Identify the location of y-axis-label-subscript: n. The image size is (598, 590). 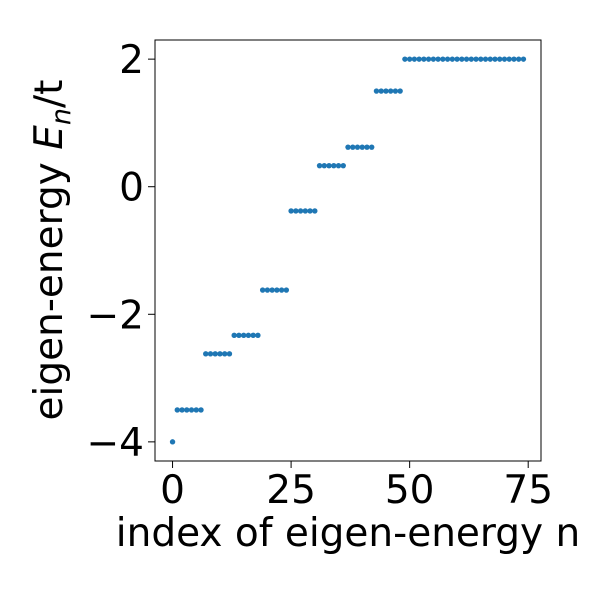
(61, 116).